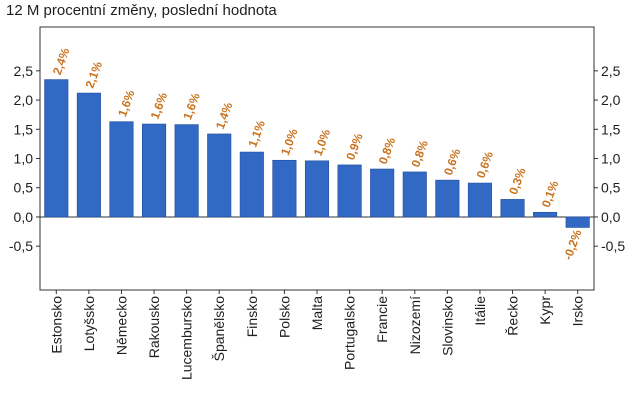 Image resolution: width=640 pixels, height=413 pixels. What do you see at coordinates (24, 188) in the screenshot?
I see `y-tick-label-left: 0,5` at bounding box center [24, 188].